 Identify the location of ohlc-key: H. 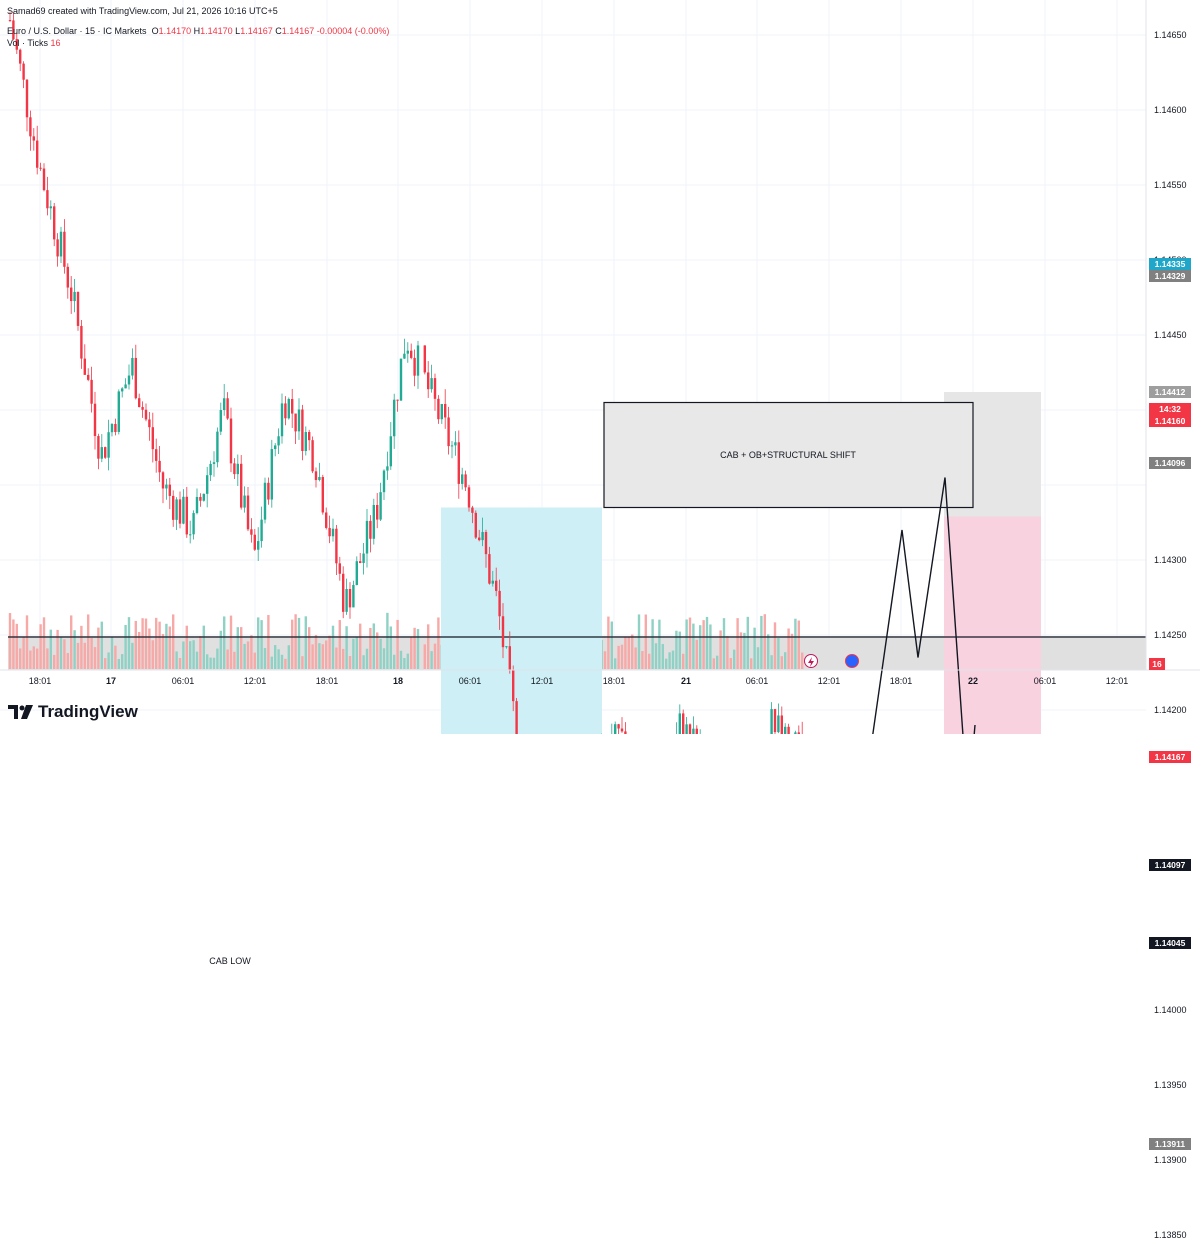
(197, 31).